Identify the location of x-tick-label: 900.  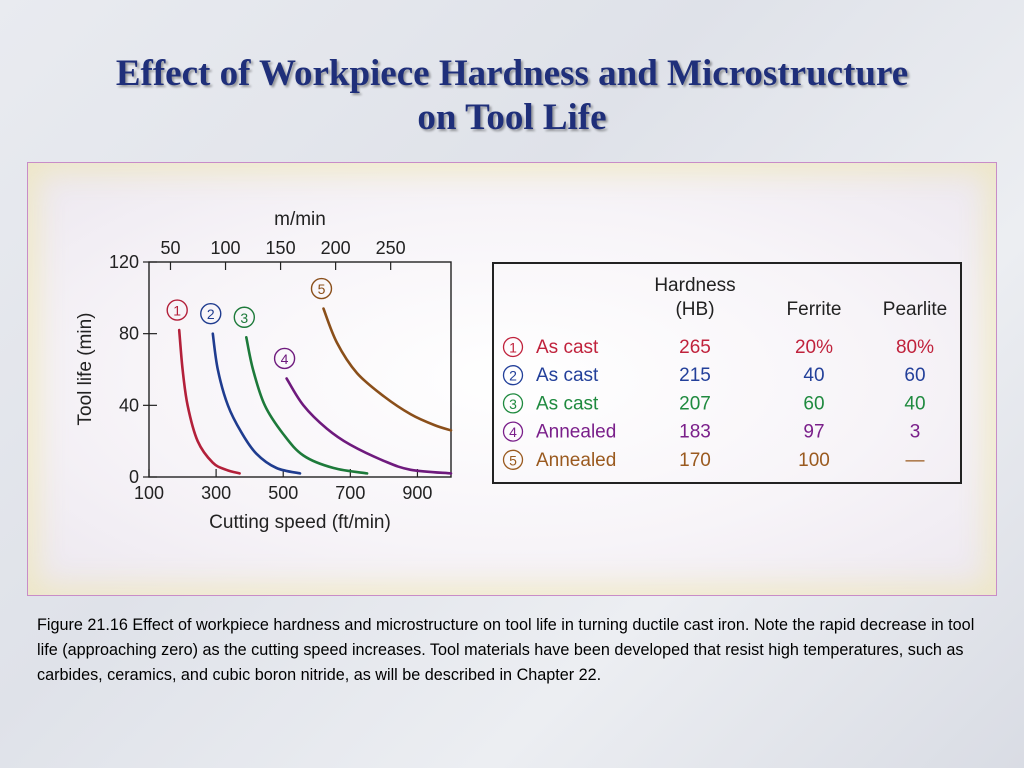
(417, 493).